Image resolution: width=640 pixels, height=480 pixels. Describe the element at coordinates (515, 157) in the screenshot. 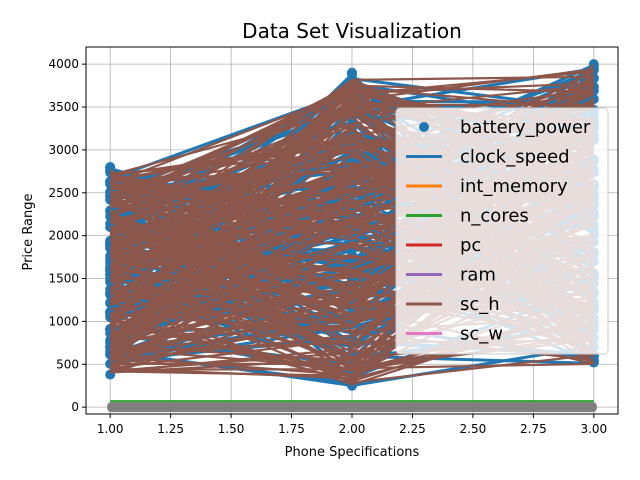

I see `legend-label: clock_speed` at that location.